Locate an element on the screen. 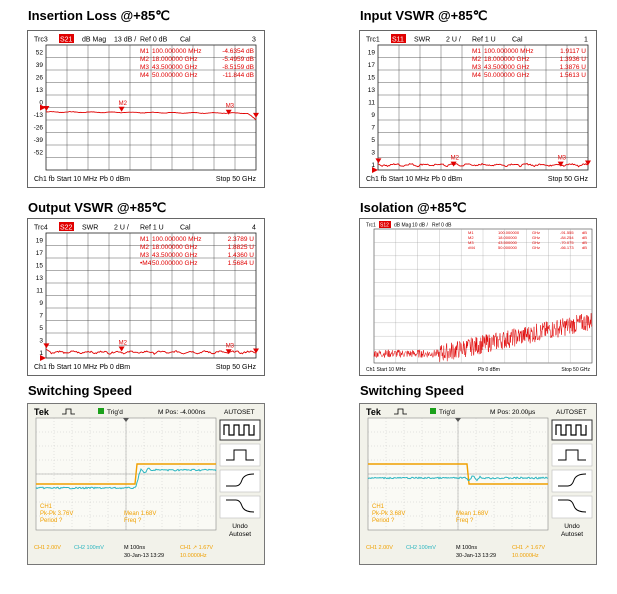  meas-freq: Freq ? is located at coordinates (133, 521).